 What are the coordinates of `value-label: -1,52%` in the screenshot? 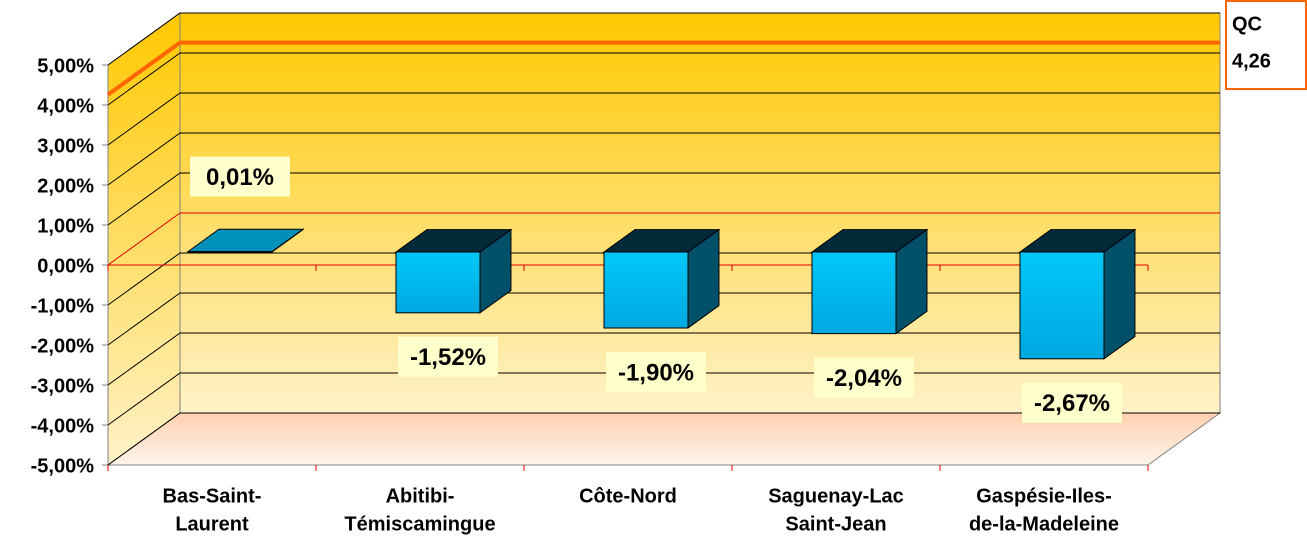 It's located at (448, 357).